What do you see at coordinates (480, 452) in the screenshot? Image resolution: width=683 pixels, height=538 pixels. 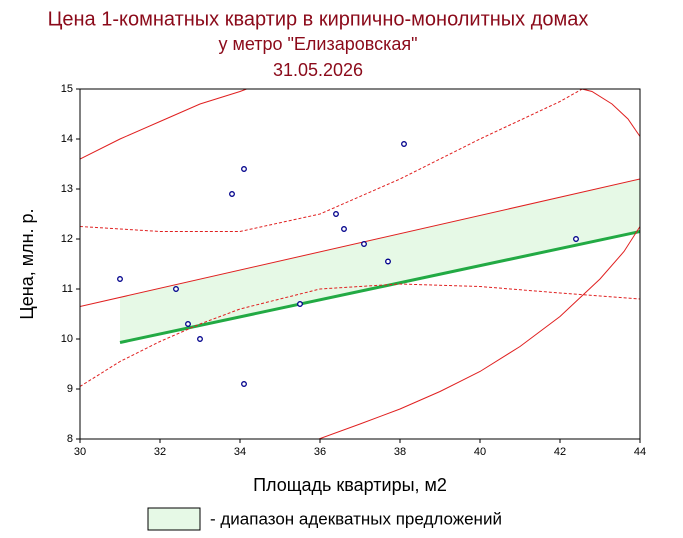 I see `x-tick-label: 40` at bounding box center [480, 452].